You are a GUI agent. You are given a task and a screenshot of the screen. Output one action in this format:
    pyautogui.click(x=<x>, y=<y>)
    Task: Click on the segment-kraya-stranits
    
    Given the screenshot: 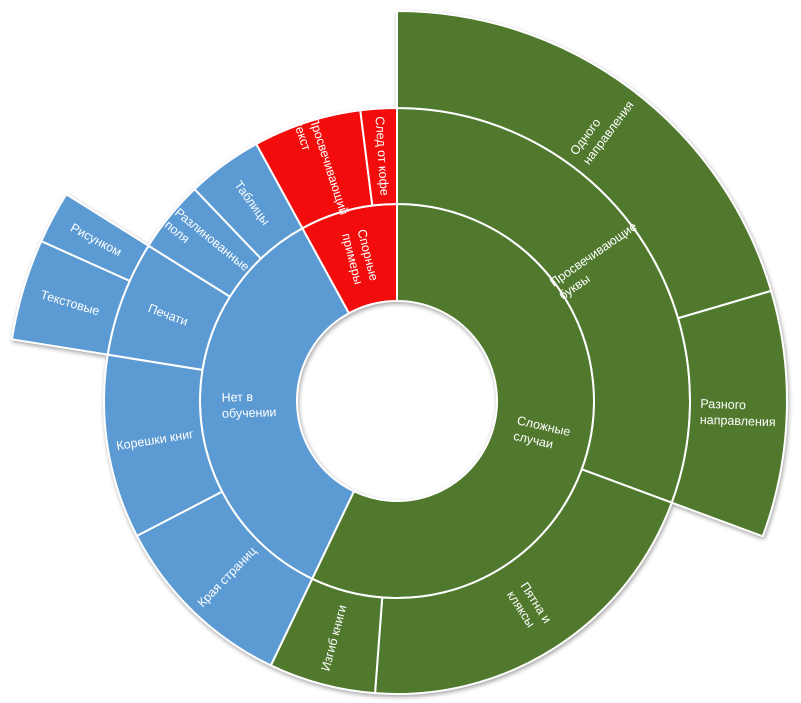 What is the action you would take?
    pyautogui.click(x=224, y=578)
    